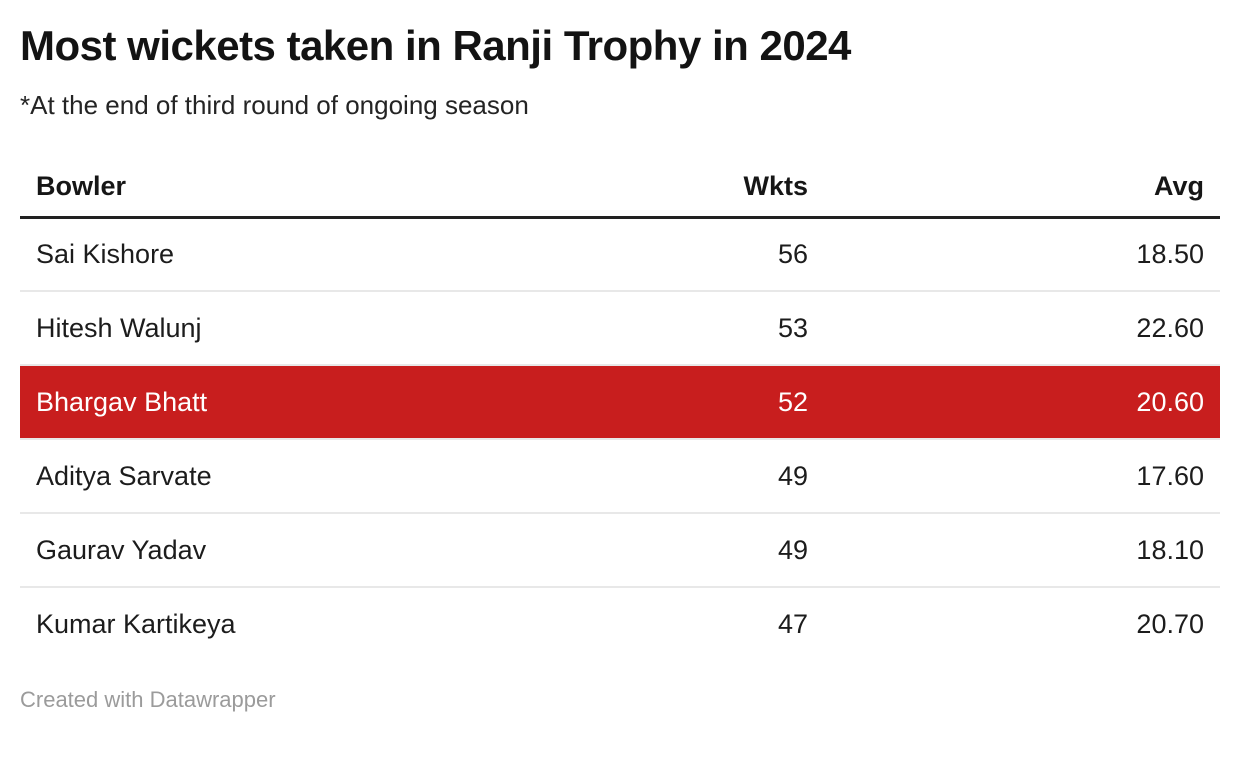 The width and height of the screenshot is (1240, 764). I want to click on avg-value: 20.60, so click(1022, 403).